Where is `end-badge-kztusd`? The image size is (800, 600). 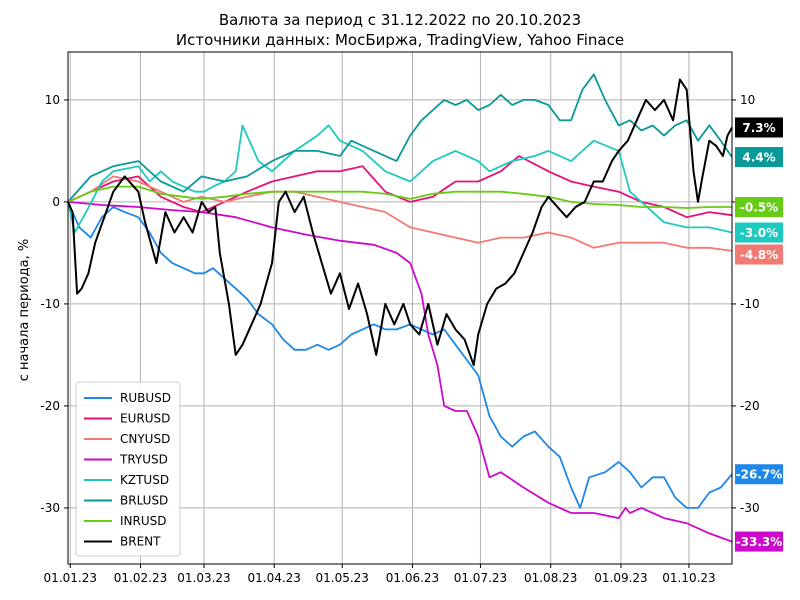
end-badge-kztusd is located at coordinates (759, 232).